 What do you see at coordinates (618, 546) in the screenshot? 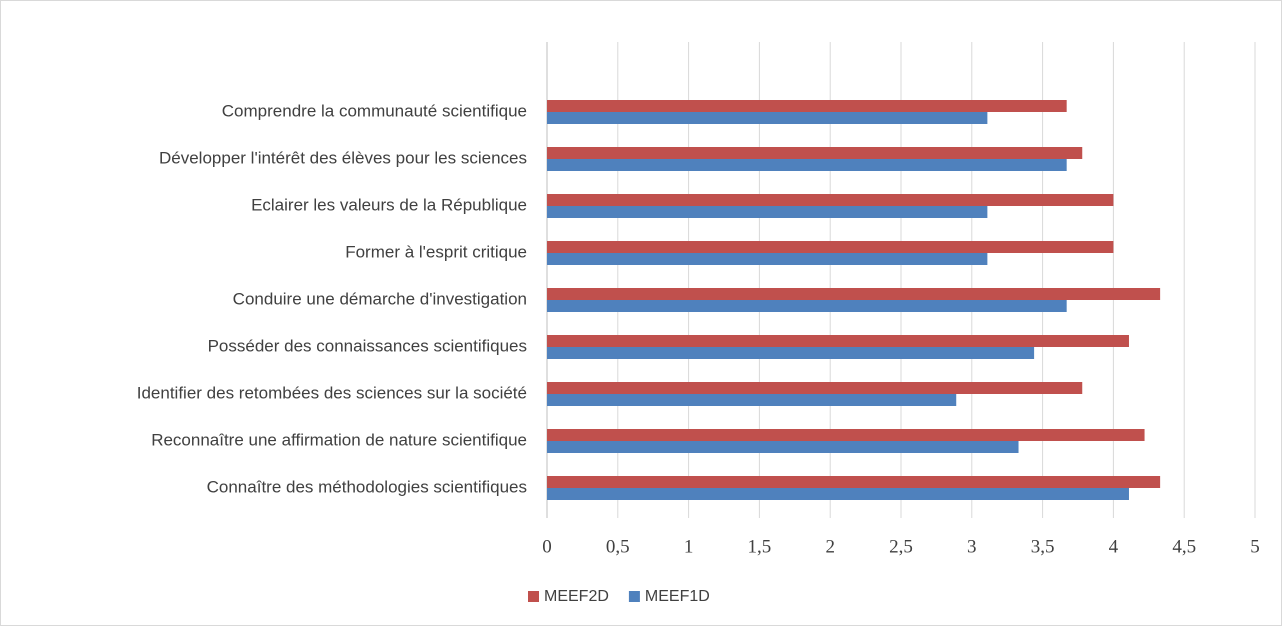
I see `x-tick-label: 0,5` at bounding box center [618, 546].